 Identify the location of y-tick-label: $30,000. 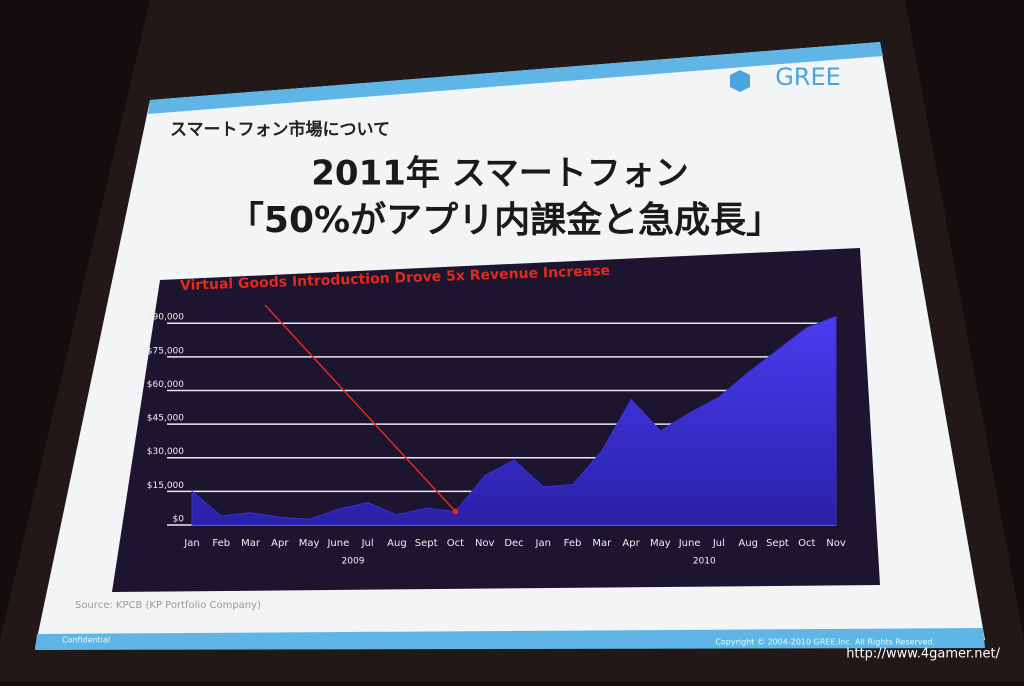
(165, 452).